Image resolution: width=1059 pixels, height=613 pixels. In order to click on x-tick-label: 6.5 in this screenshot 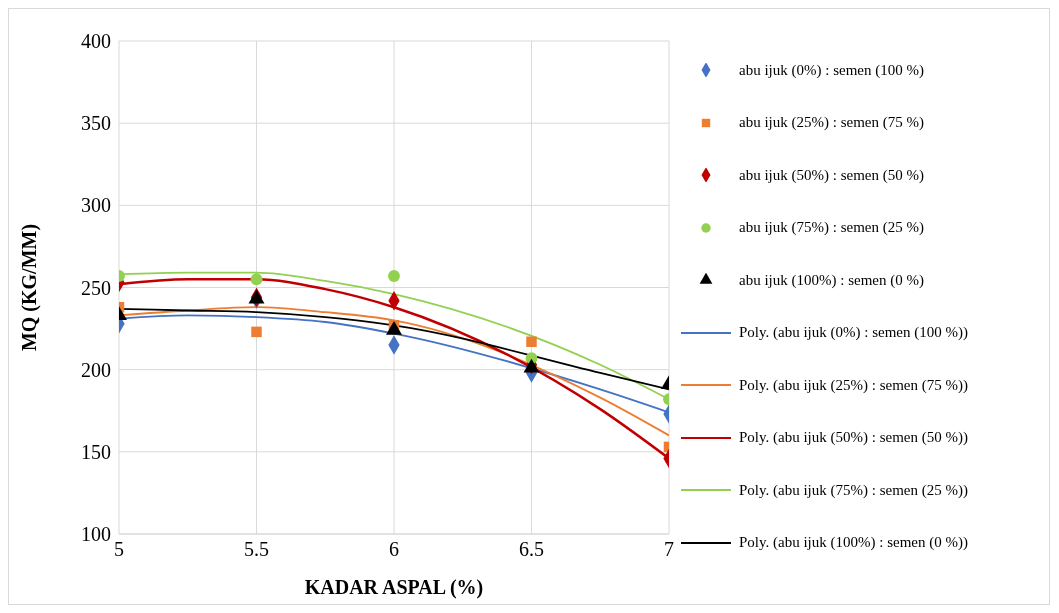, I will do `click(531, 549)`.